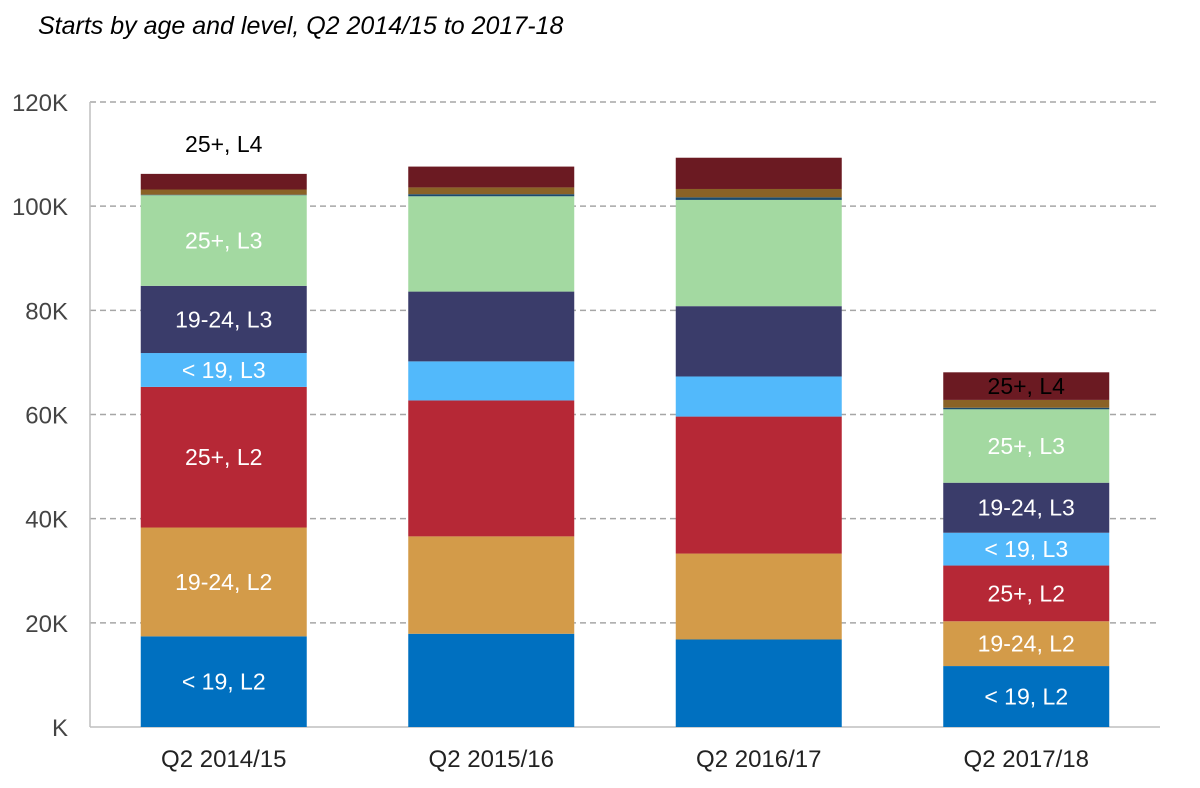 This screenshot has width=1200, height=788. Describe the element at coordinates (46, 416) in the screenshot. I see `y-tick-label: 60K` at that location.